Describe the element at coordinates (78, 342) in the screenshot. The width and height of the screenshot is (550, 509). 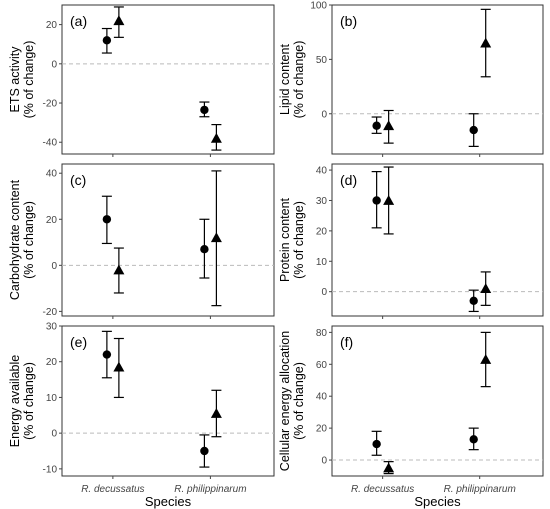
I see `panel-label: (e)` at that location.